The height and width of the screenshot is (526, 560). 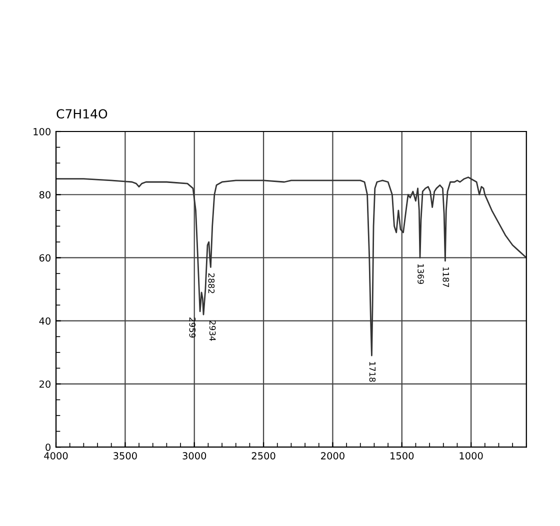 I want to click on annotation: 2882, so click(x=211, y=283).